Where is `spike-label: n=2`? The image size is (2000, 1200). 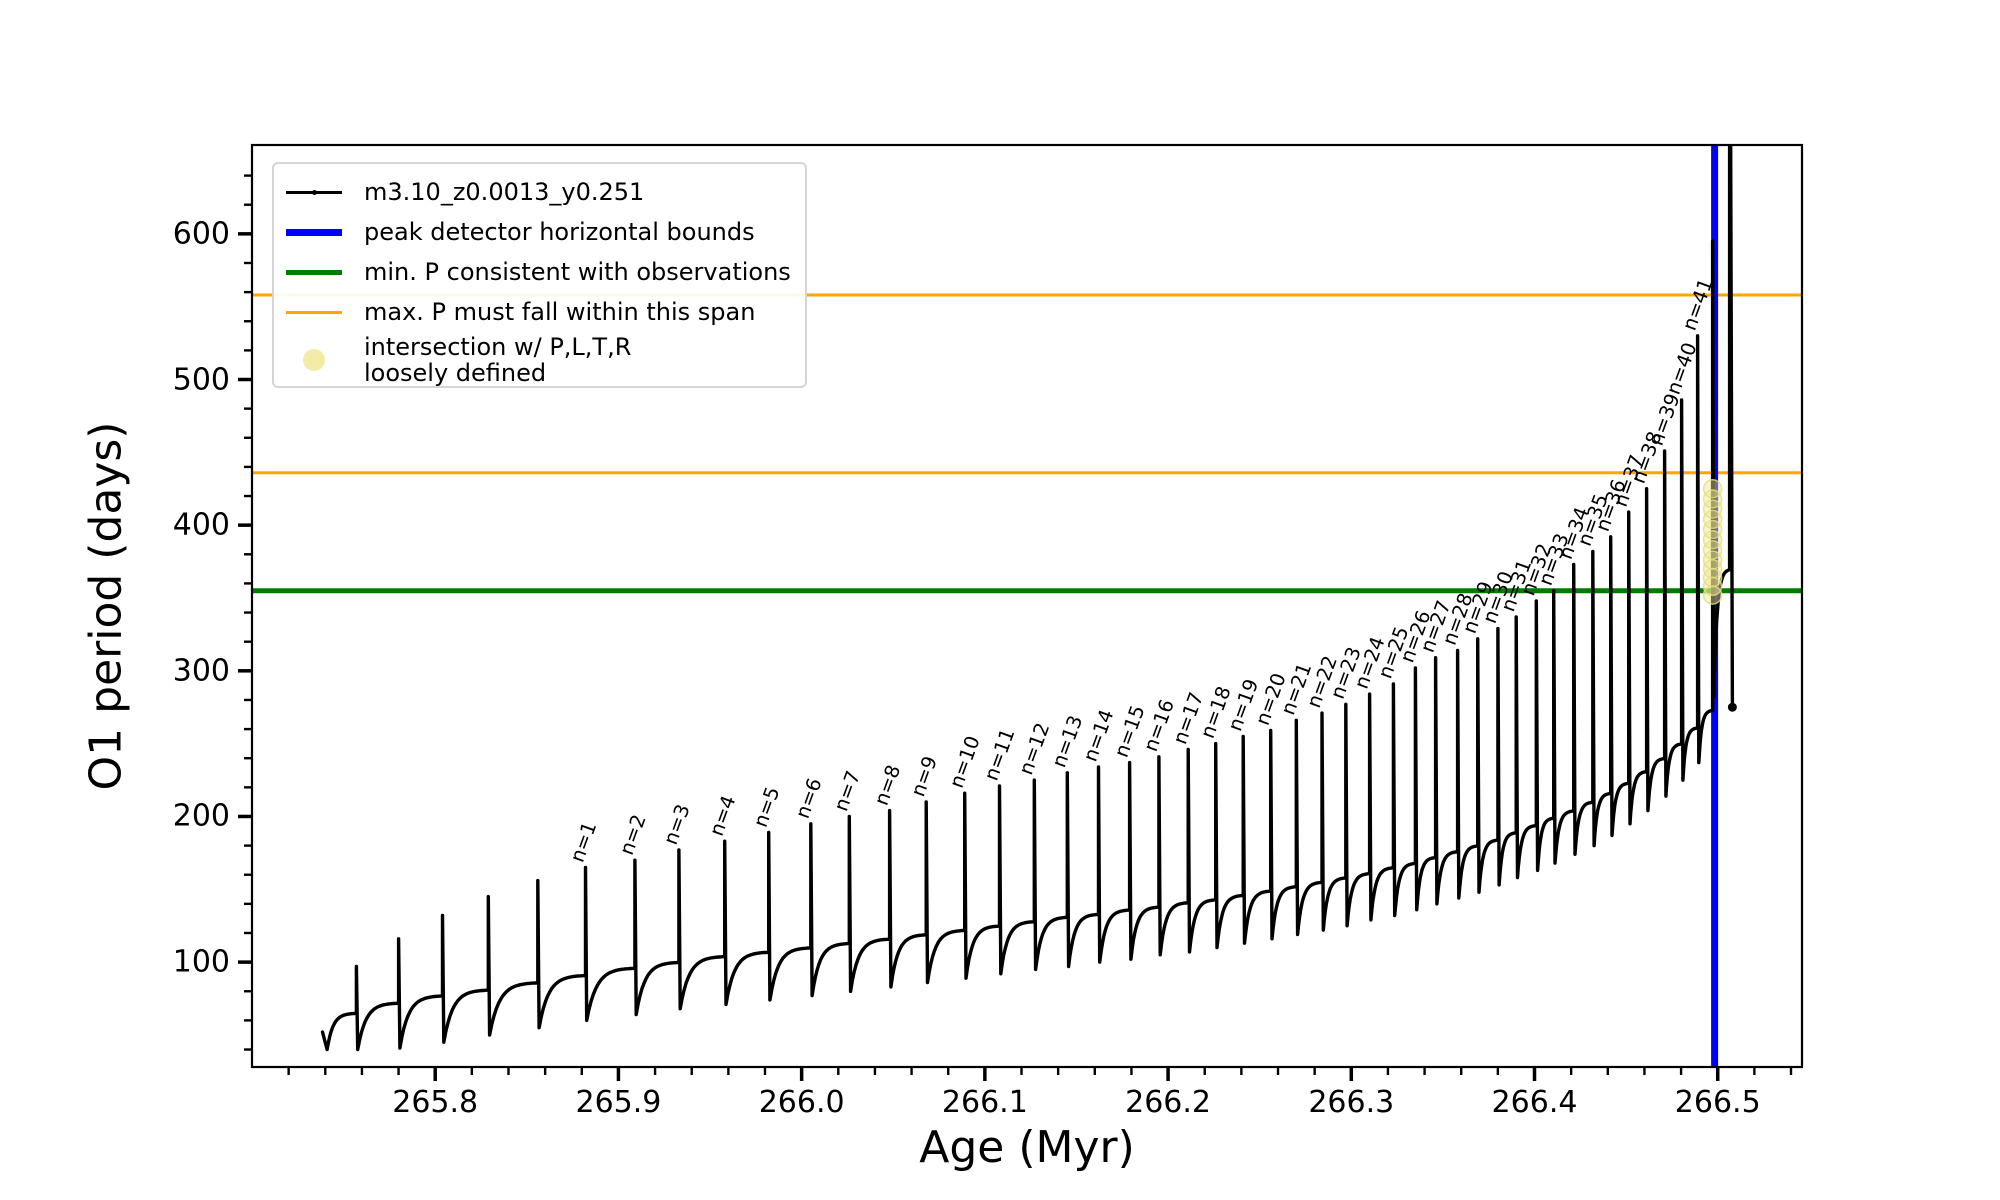 spike-label: n=2 is located at coordinates (633, 834).